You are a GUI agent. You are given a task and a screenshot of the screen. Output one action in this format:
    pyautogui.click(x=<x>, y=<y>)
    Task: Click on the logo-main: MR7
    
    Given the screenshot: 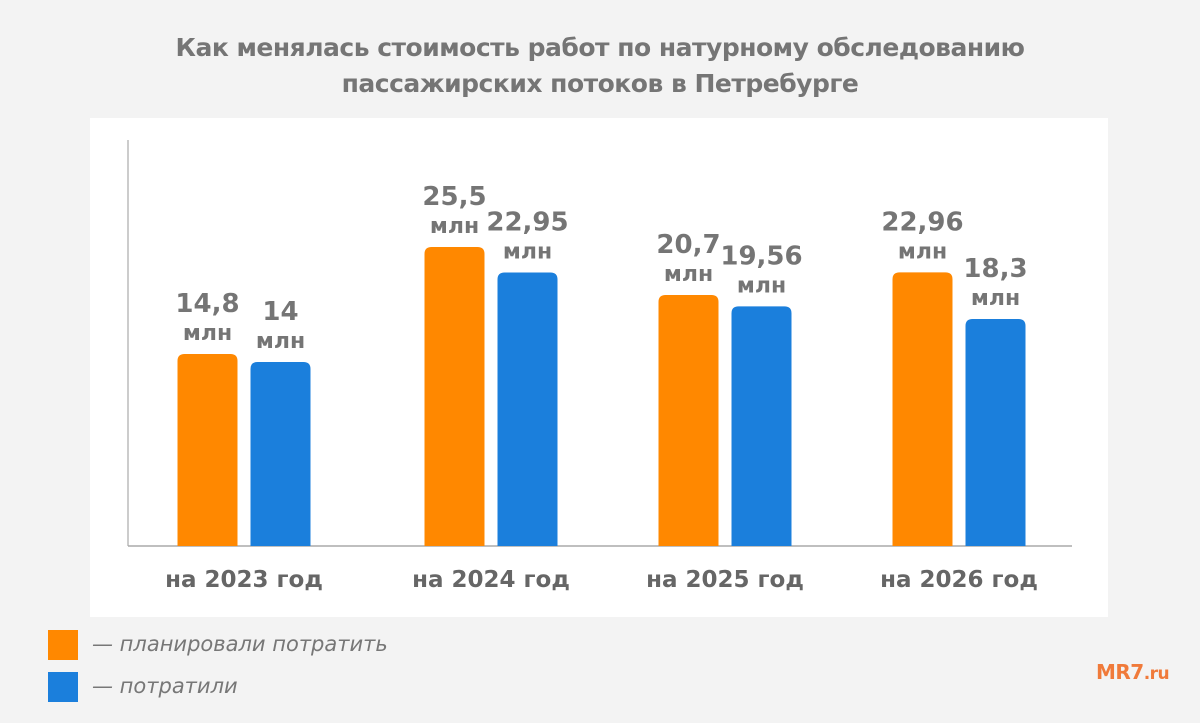 What is the action you would take?
    pyautogui.click(x=1120, y=672)
    